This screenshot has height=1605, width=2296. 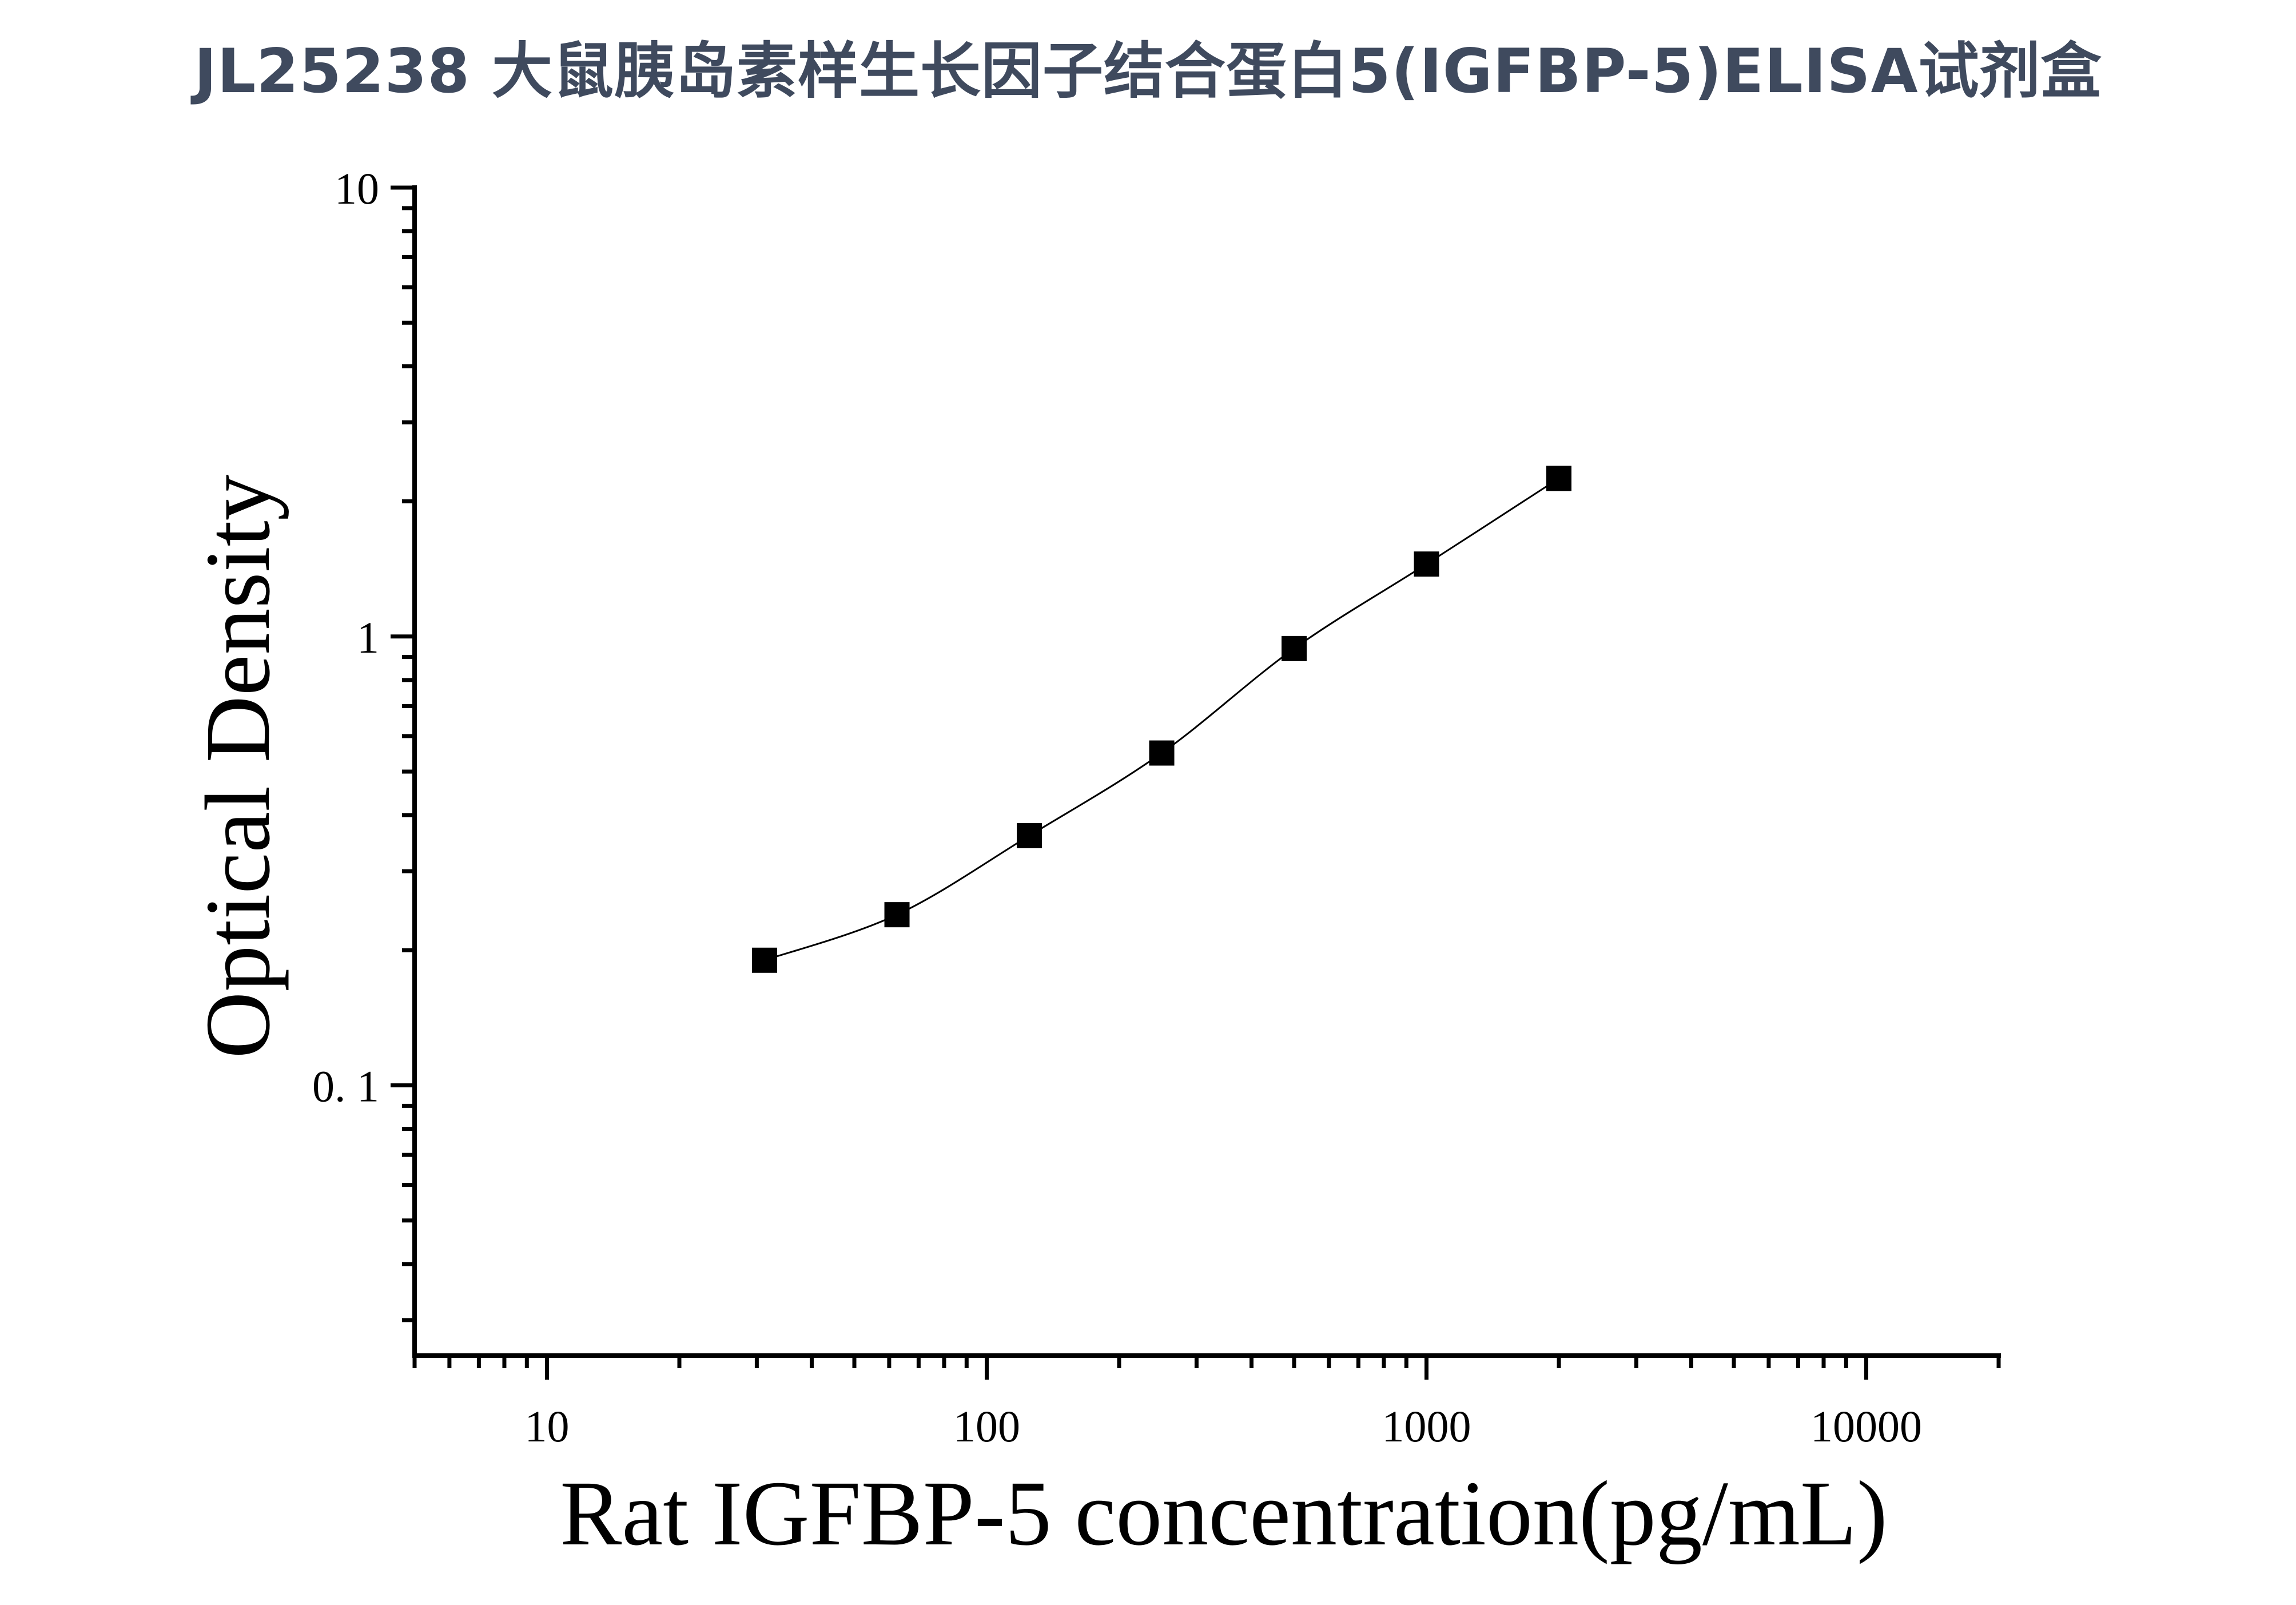 I want to click on data-points, so click(x=1161, y=719).